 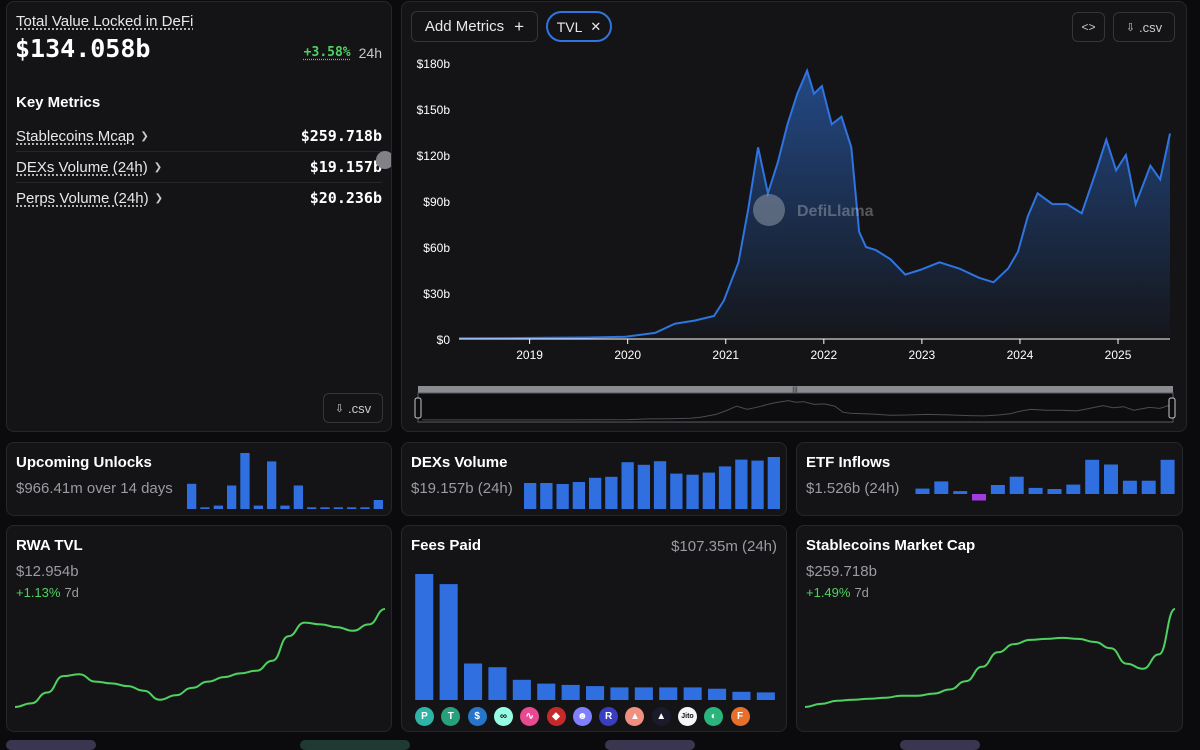 What do you see at coordinates (582, 716) in the screenshot?
I see `uniswap-icon: ☻` at bounding box center [582, 716].